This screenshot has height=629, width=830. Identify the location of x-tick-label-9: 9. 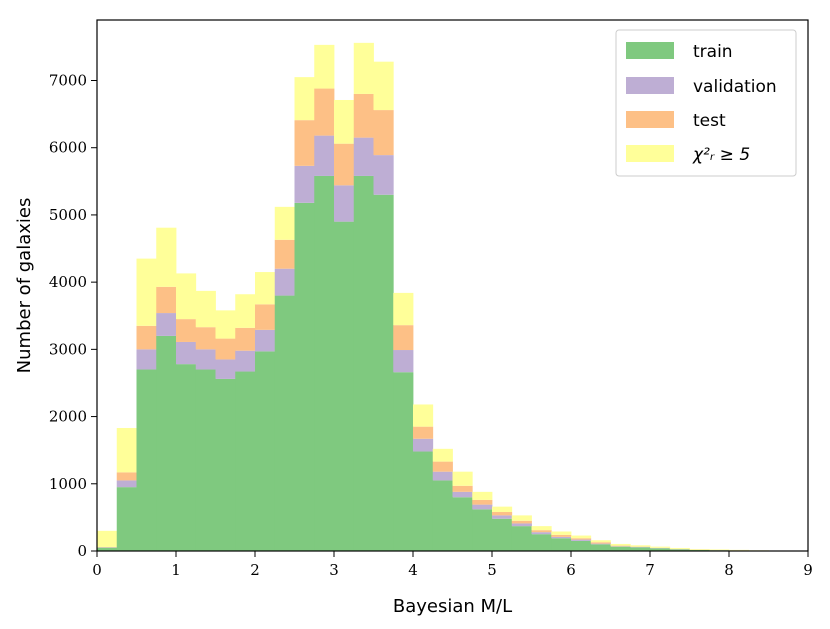
(808, 570).